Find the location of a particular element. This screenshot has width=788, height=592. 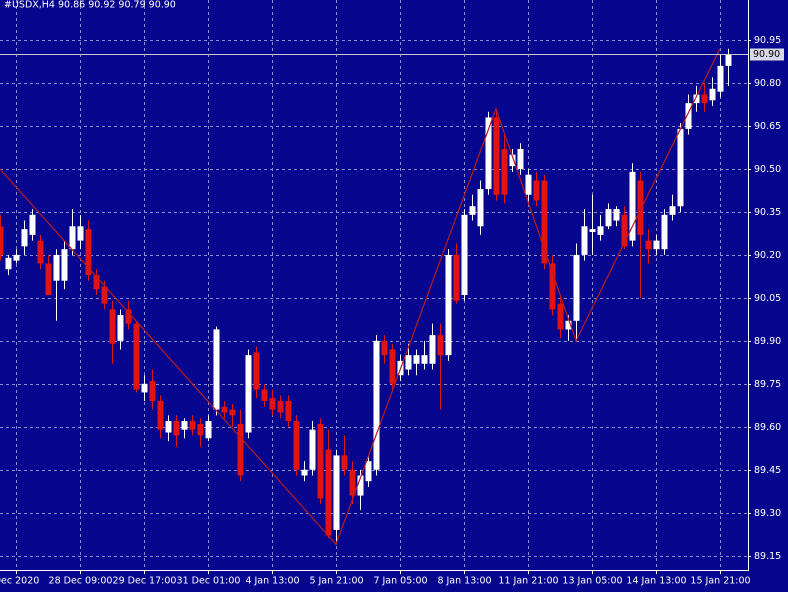

x-tick-label: 15 Jan 21:00 is located at coordinates (720, 581).